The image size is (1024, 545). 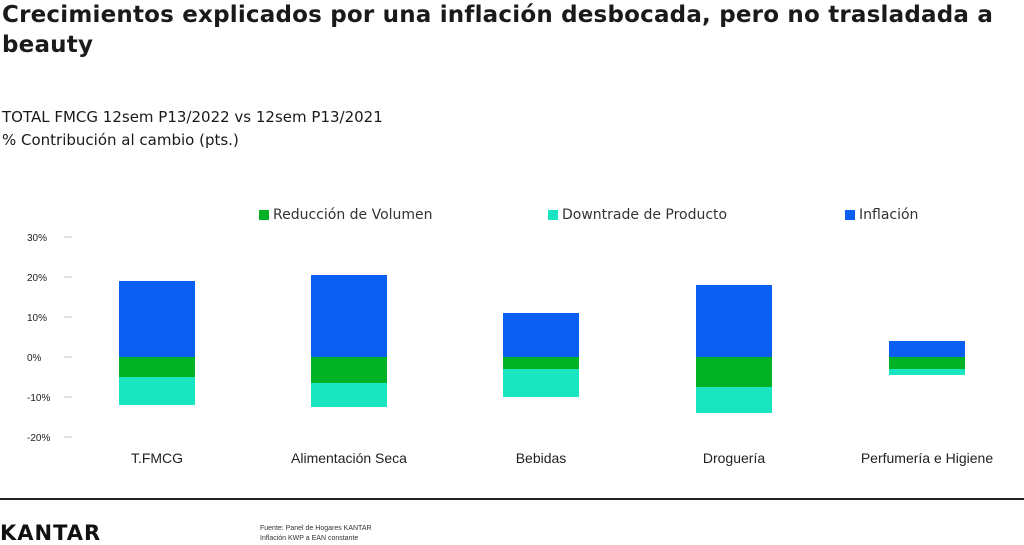 I want to click on kantar-logo: KANTAR, so click(x=51, y=533).